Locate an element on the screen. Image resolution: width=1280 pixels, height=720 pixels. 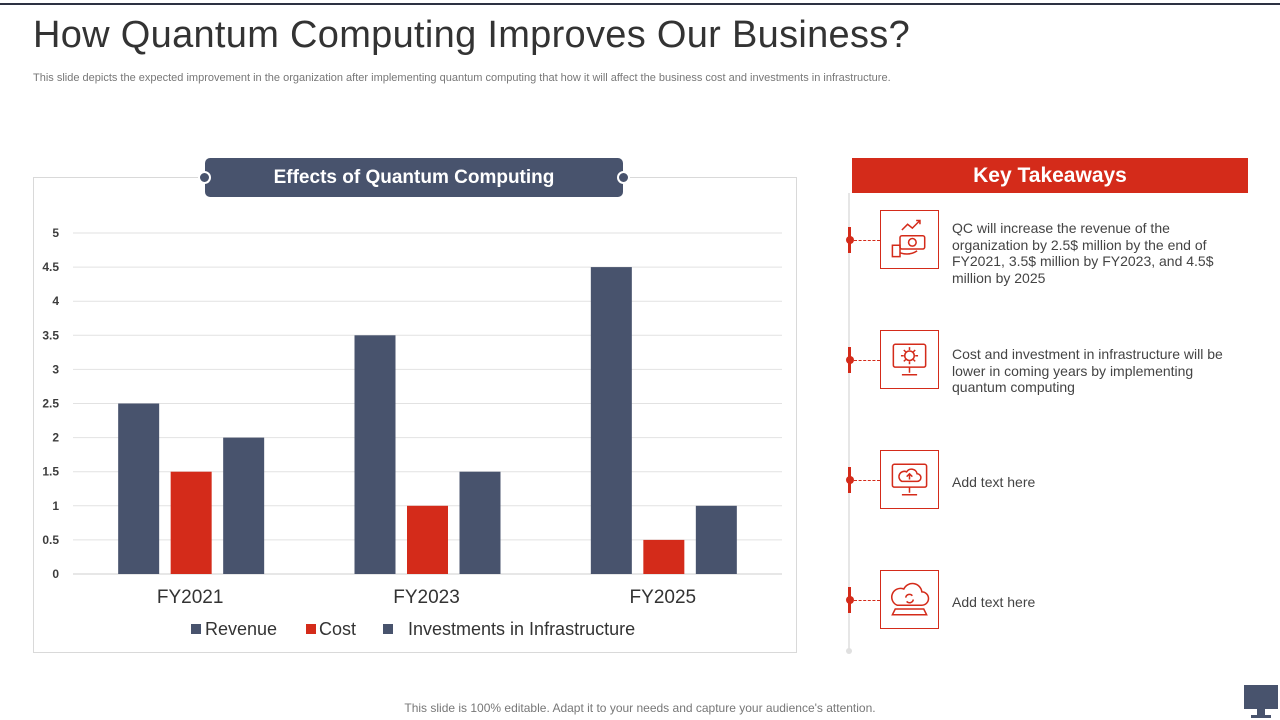
y-tick-label: 0 is located at coordinates (55, 574).